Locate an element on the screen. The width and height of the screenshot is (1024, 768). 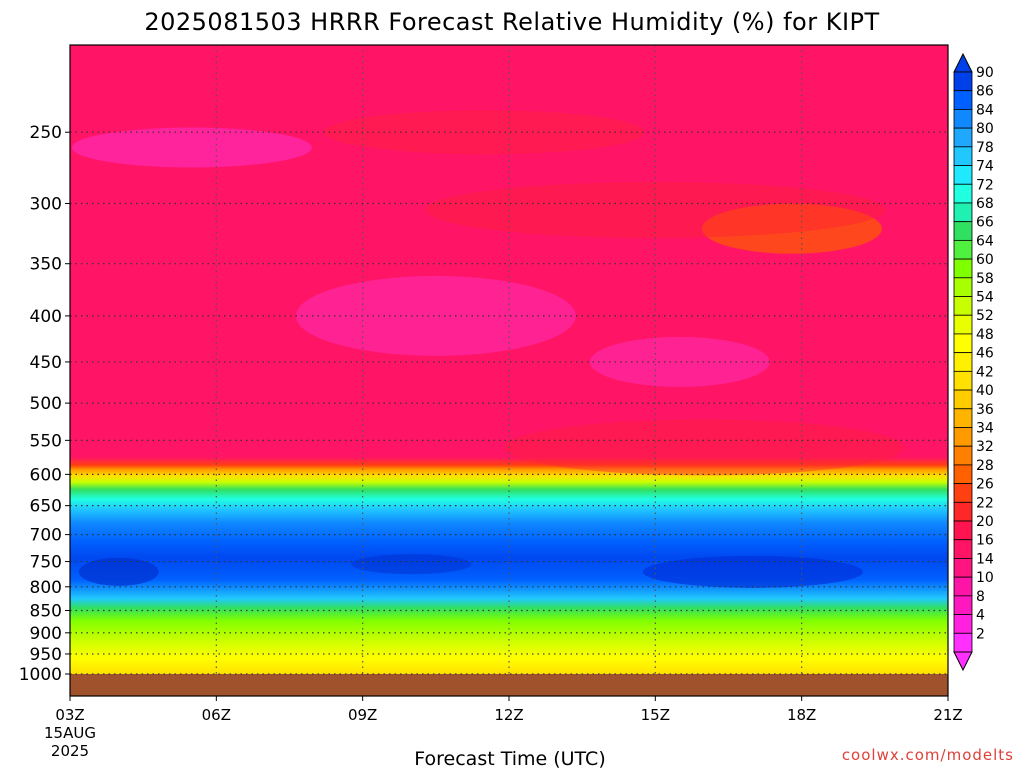
colorbar-max-arrow is located at coordinates (963, 62).